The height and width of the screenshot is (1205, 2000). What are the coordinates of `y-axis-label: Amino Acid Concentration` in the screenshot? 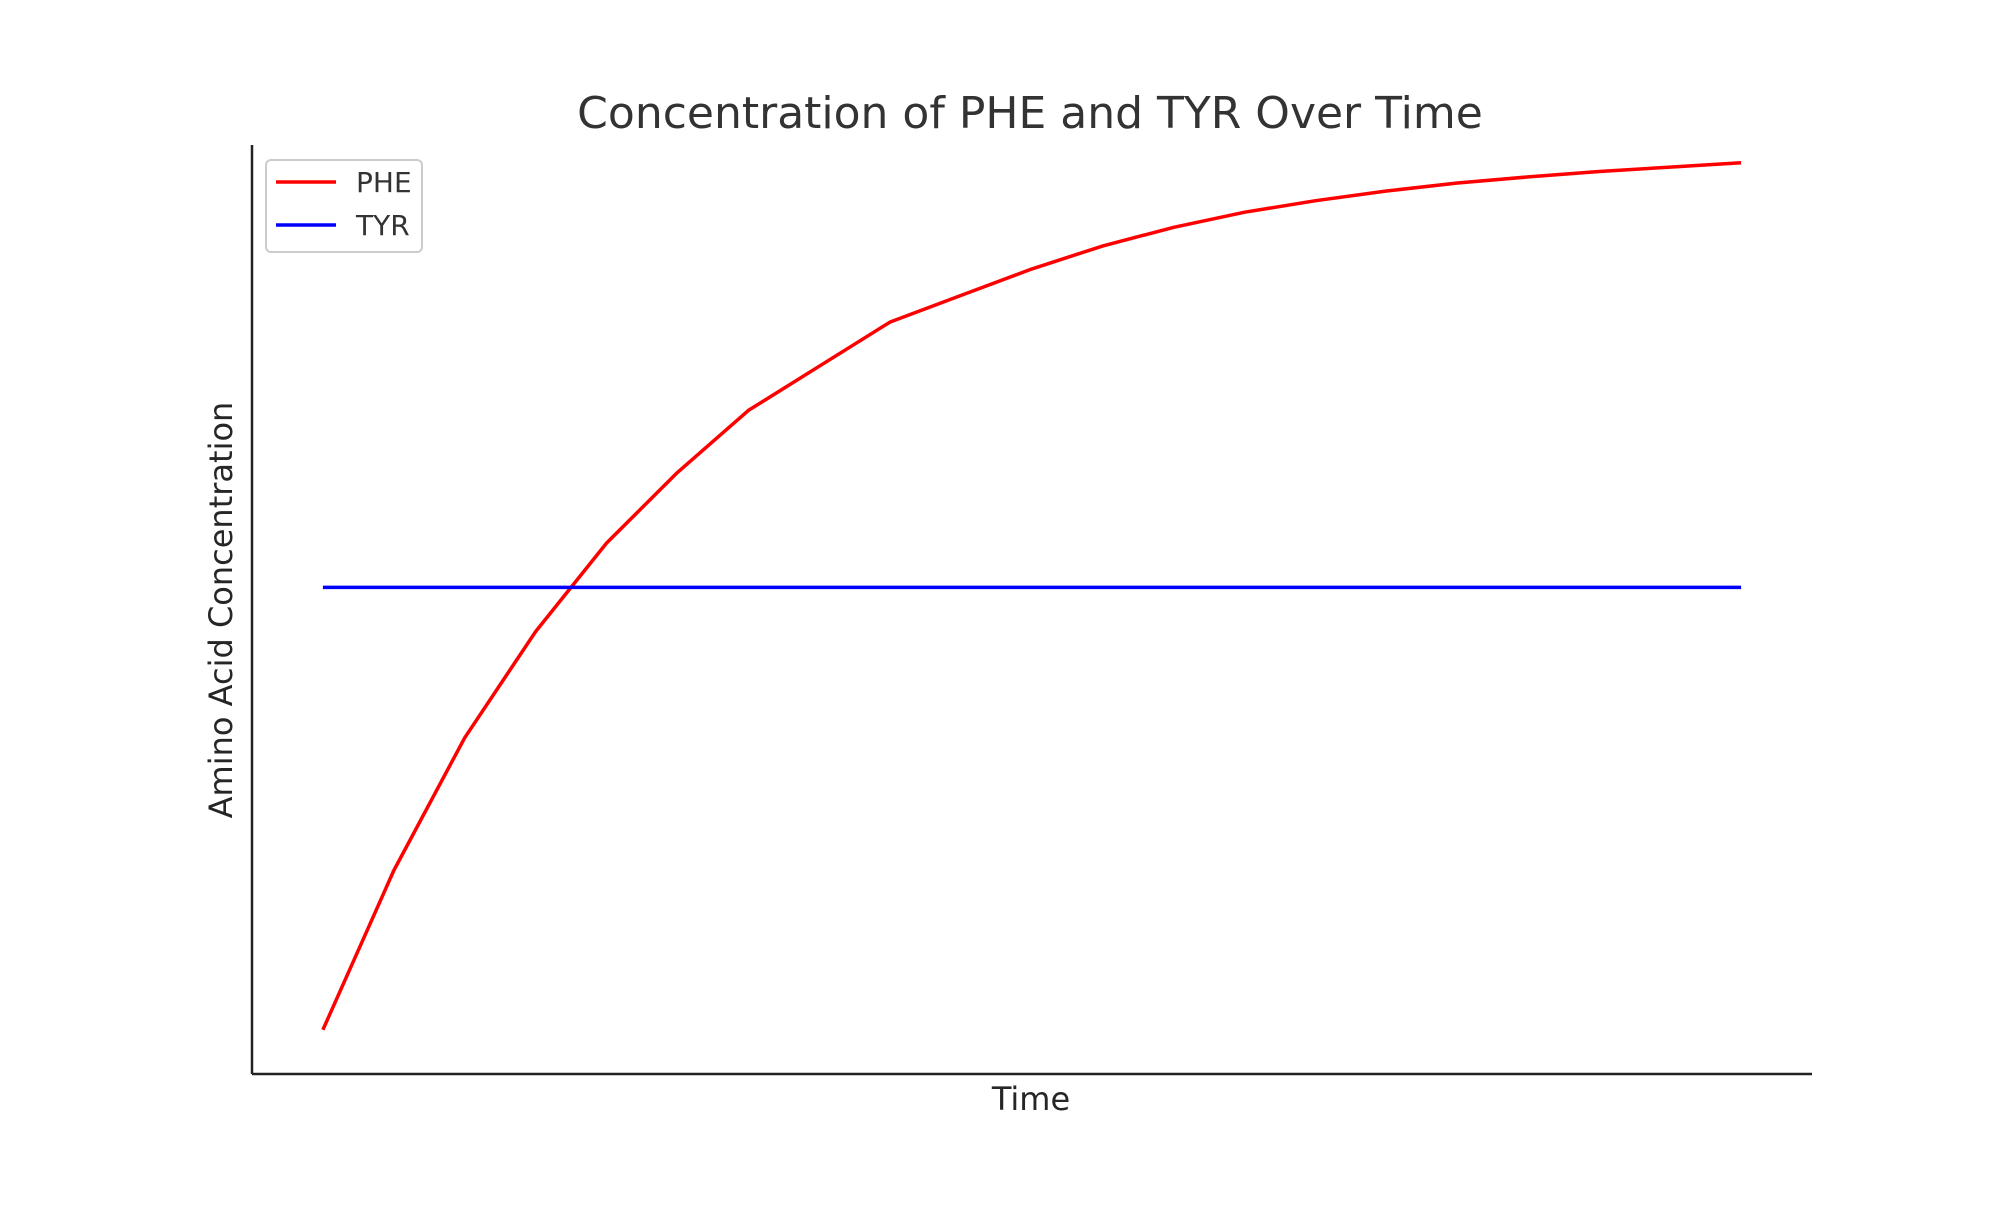 It's located at (221, 610).